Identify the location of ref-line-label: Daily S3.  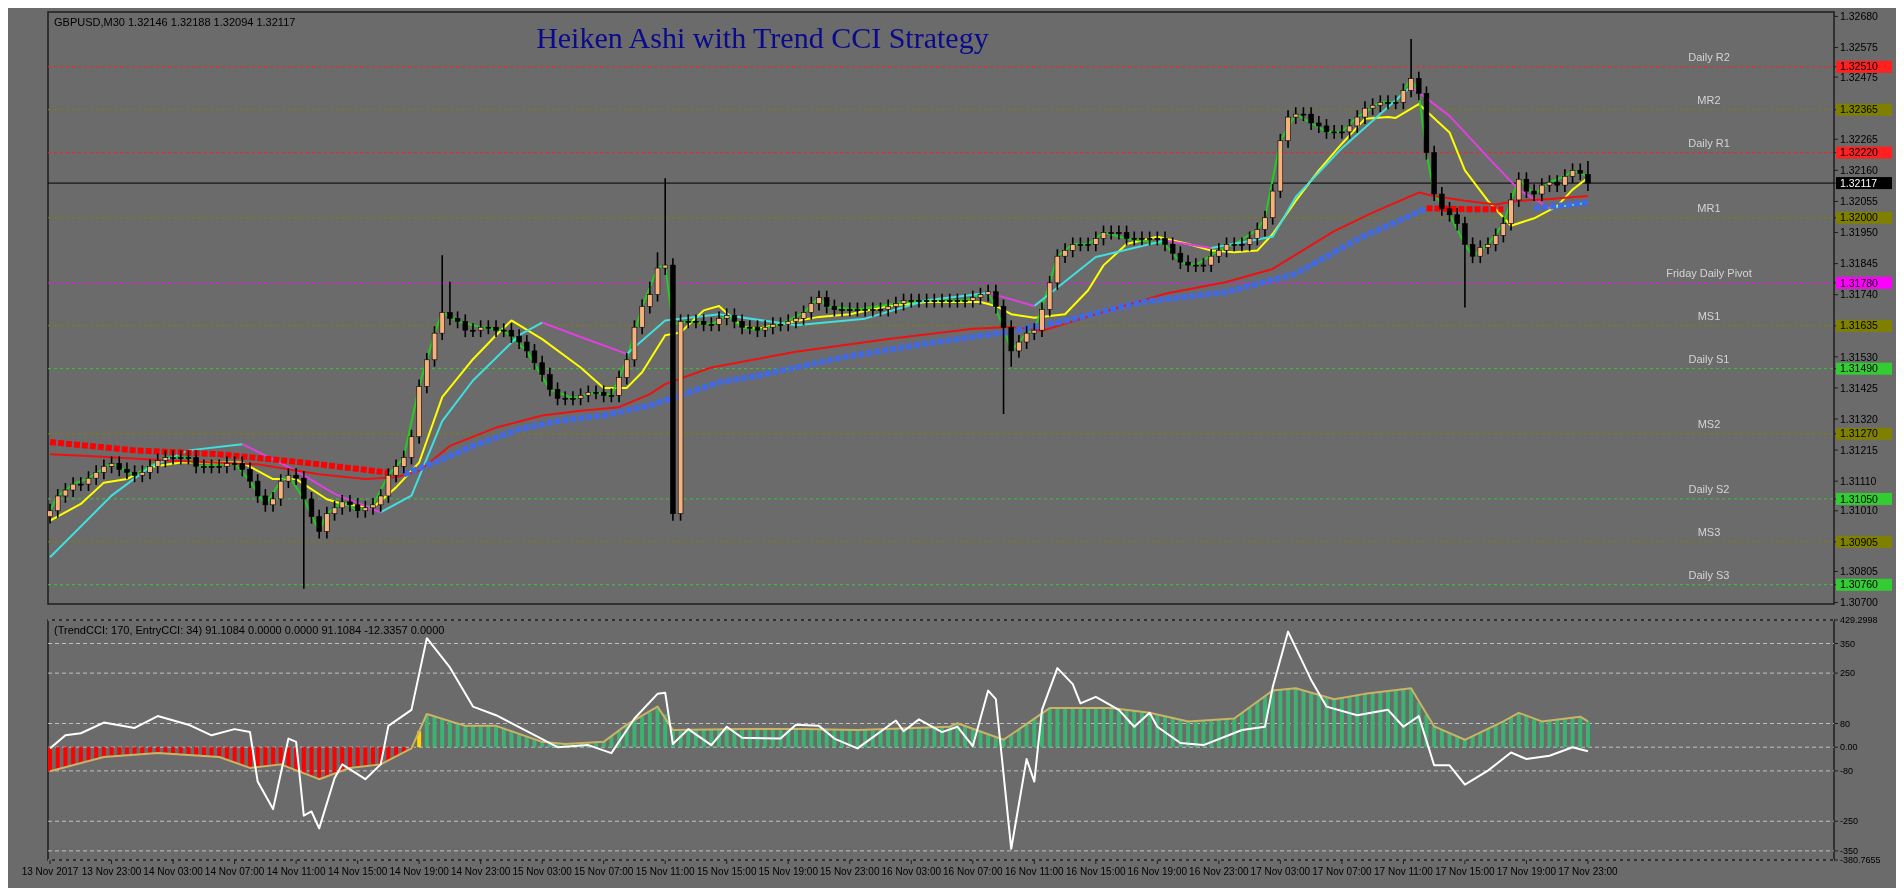
(1709, 574).